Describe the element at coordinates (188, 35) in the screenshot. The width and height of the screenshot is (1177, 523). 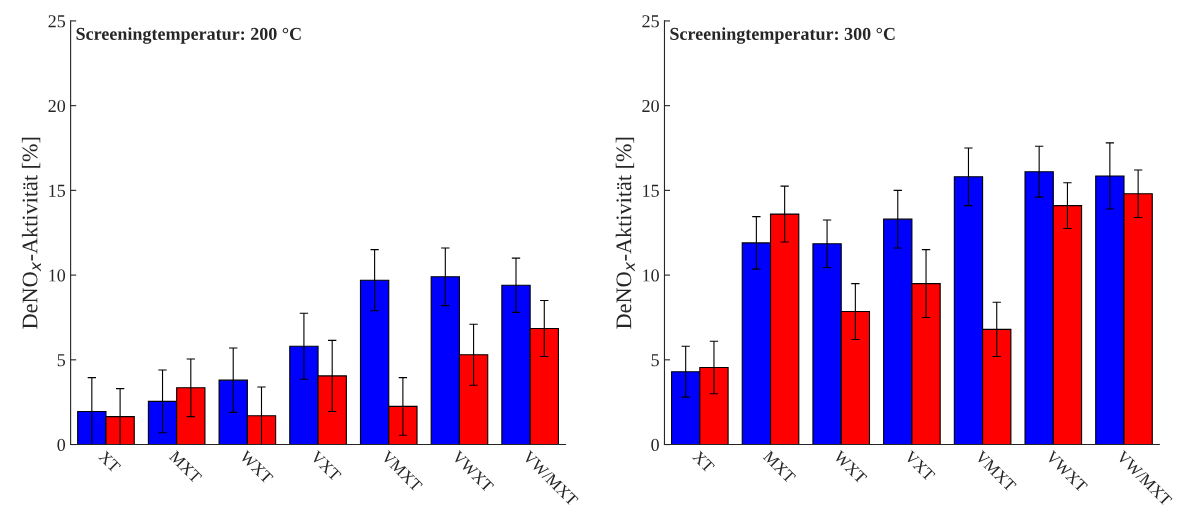
I see `annotation: Screeningtemperatur: 200 °C` at that location.